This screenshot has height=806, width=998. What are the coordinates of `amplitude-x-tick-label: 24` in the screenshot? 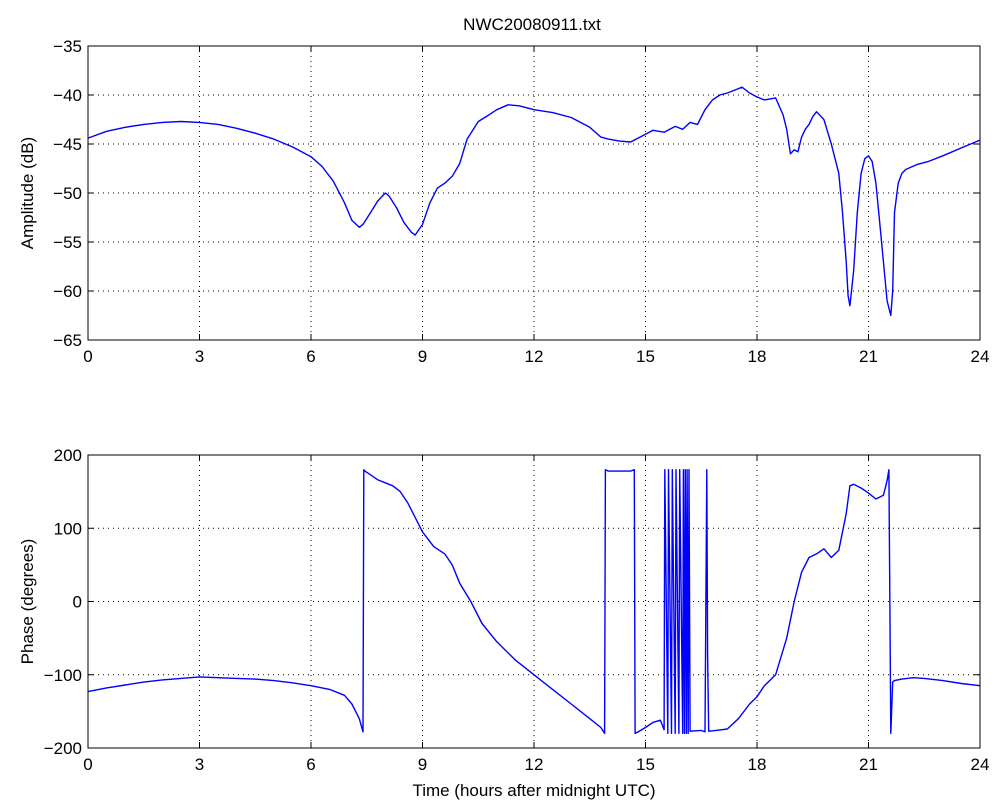 It's located at (980, 356).